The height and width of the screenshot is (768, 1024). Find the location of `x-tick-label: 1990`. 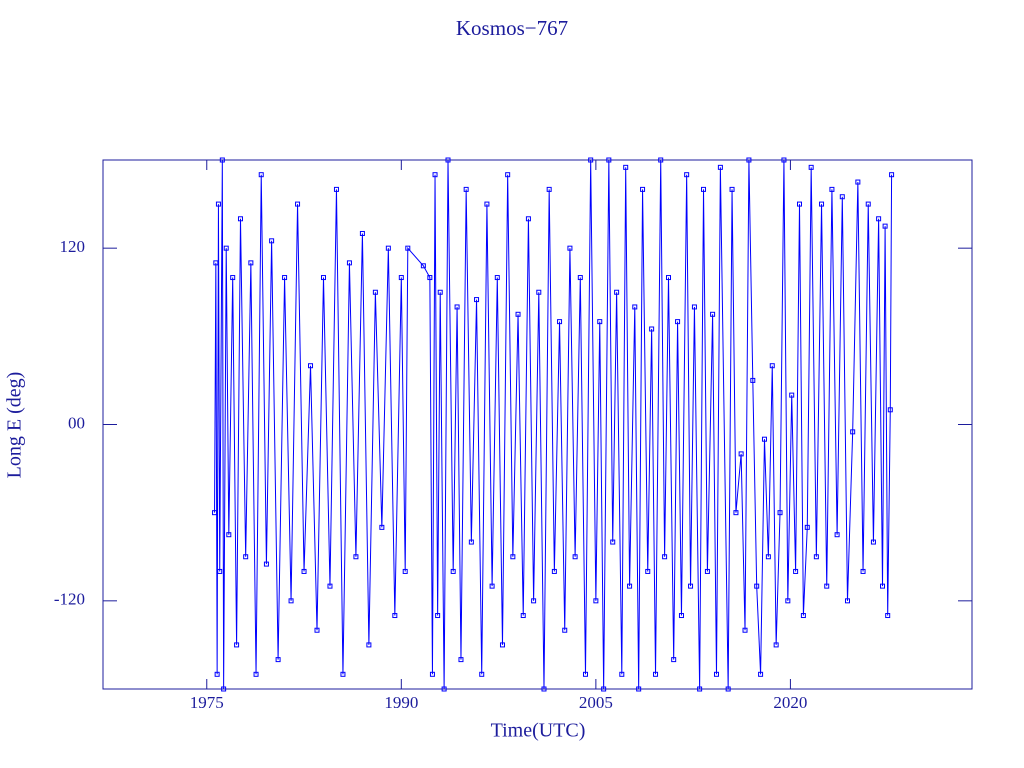

x-tick-label: 1990 is located at coordinates (401, 702).